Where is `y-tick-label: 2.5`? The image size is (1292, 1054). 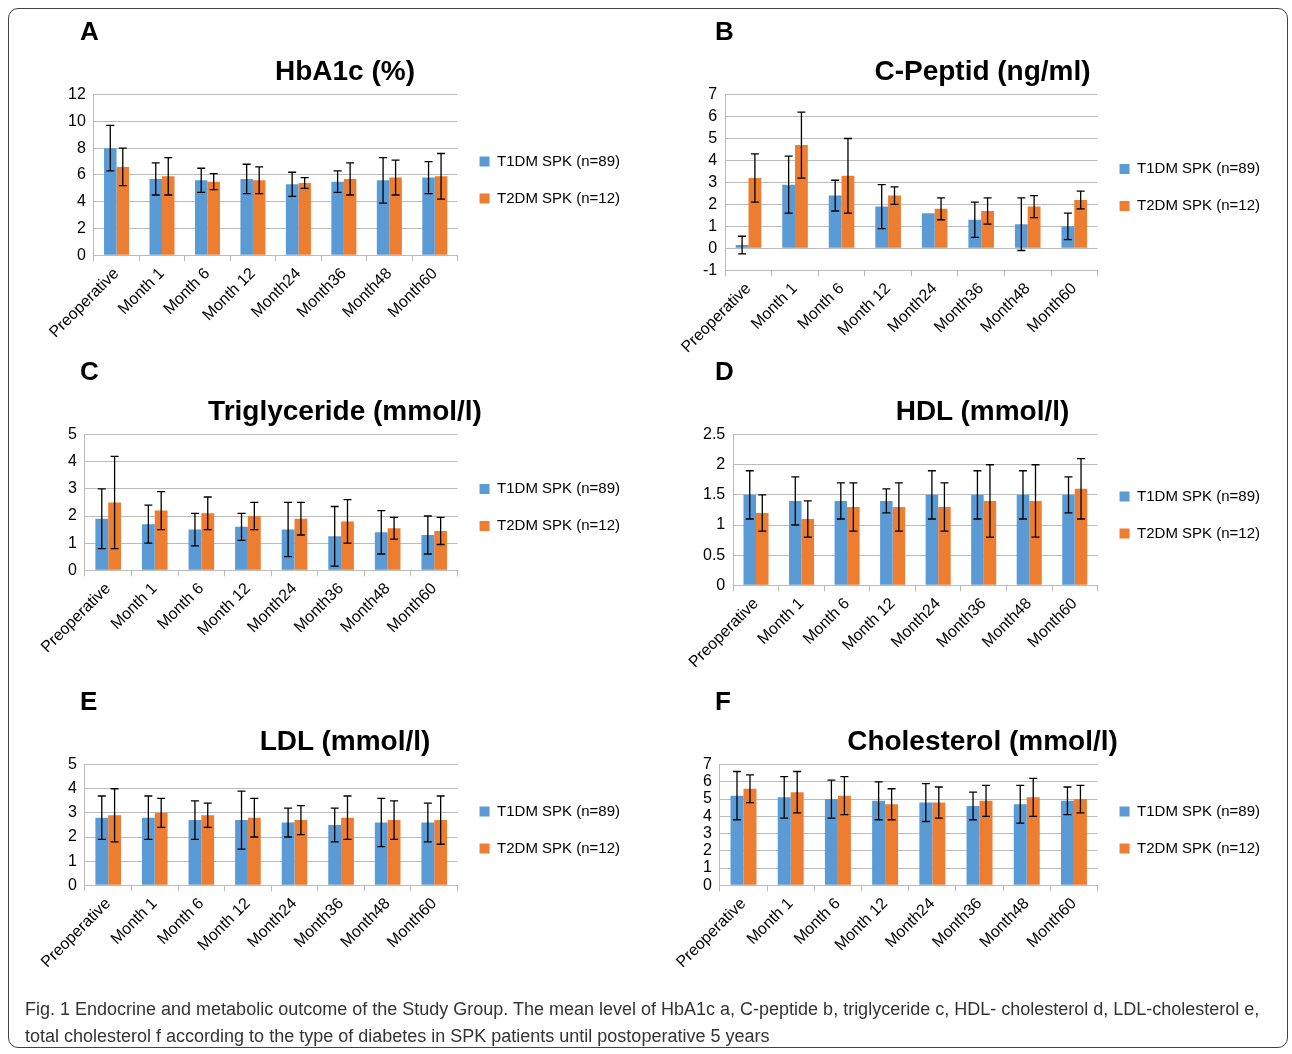 y-tick-label: 2.5 is located at coordinates (714, 434).